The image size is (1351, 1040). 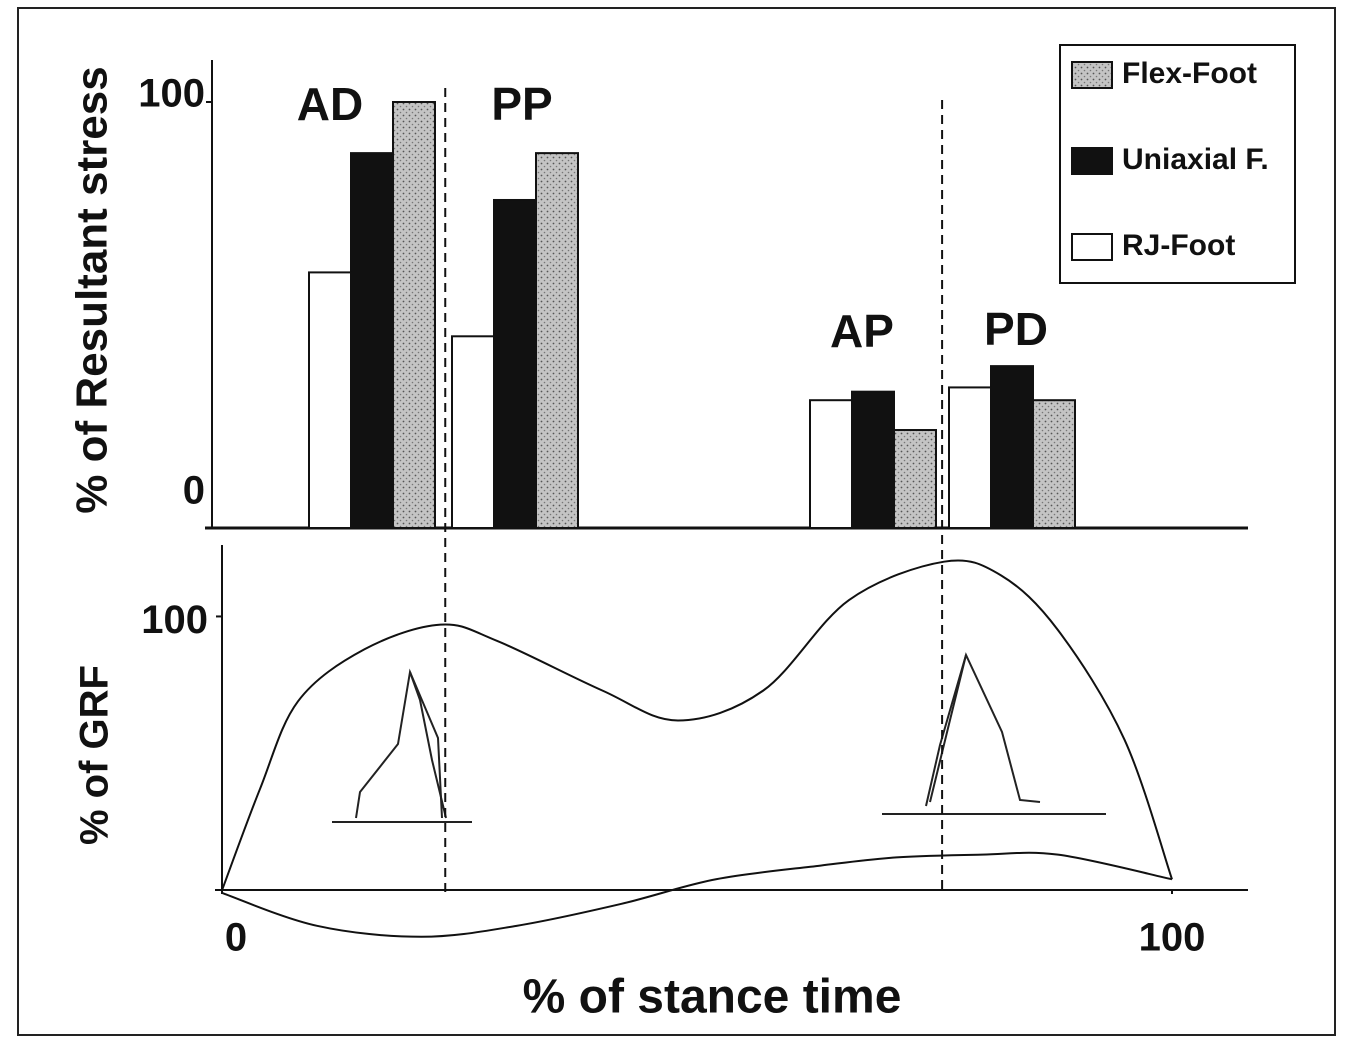 What do you see at coordinates (1178, 245) in the screenshot?
I see `legend-label: RJ-Foot` at bounding box center [1178, 245].